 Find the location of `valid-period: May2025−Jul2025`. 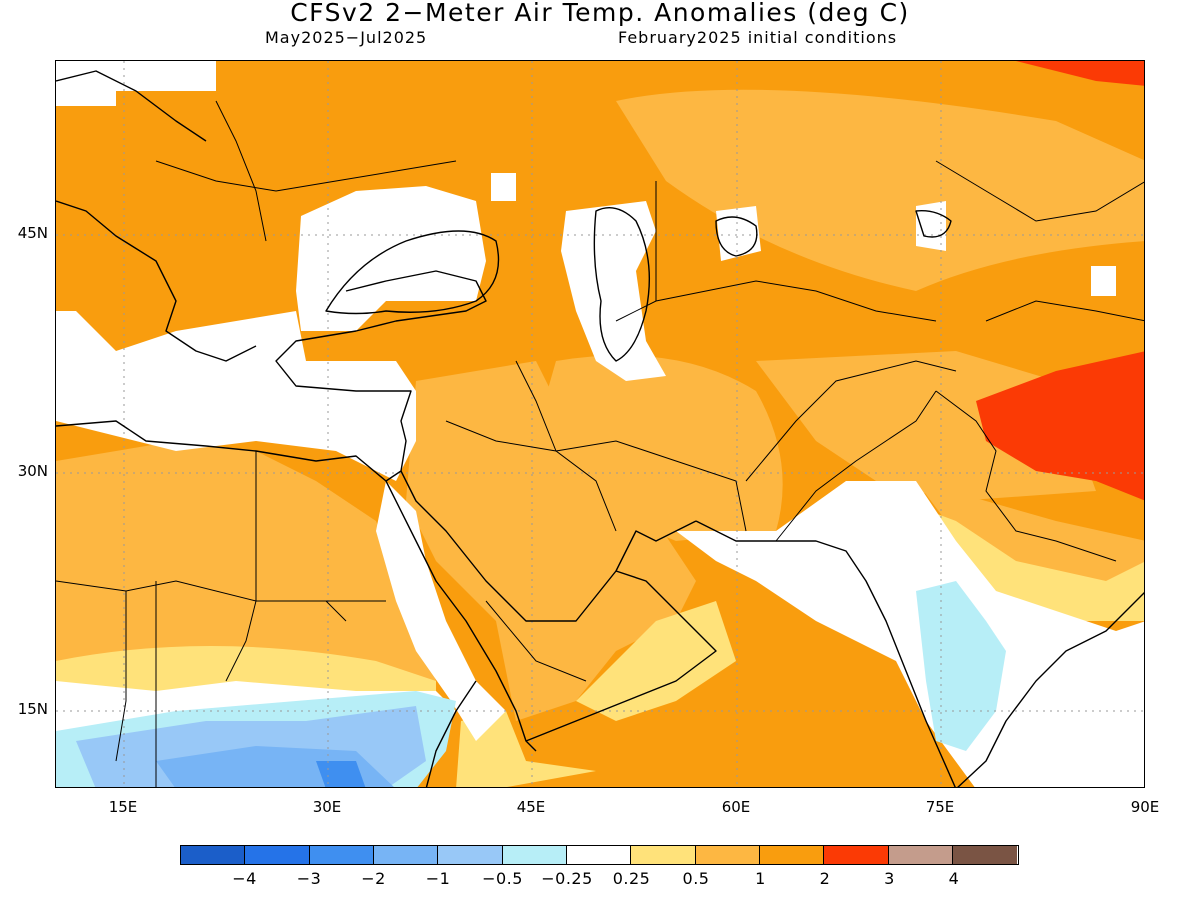

valid-period: May2025−Jul2025 is located at coordinates (346, 37).